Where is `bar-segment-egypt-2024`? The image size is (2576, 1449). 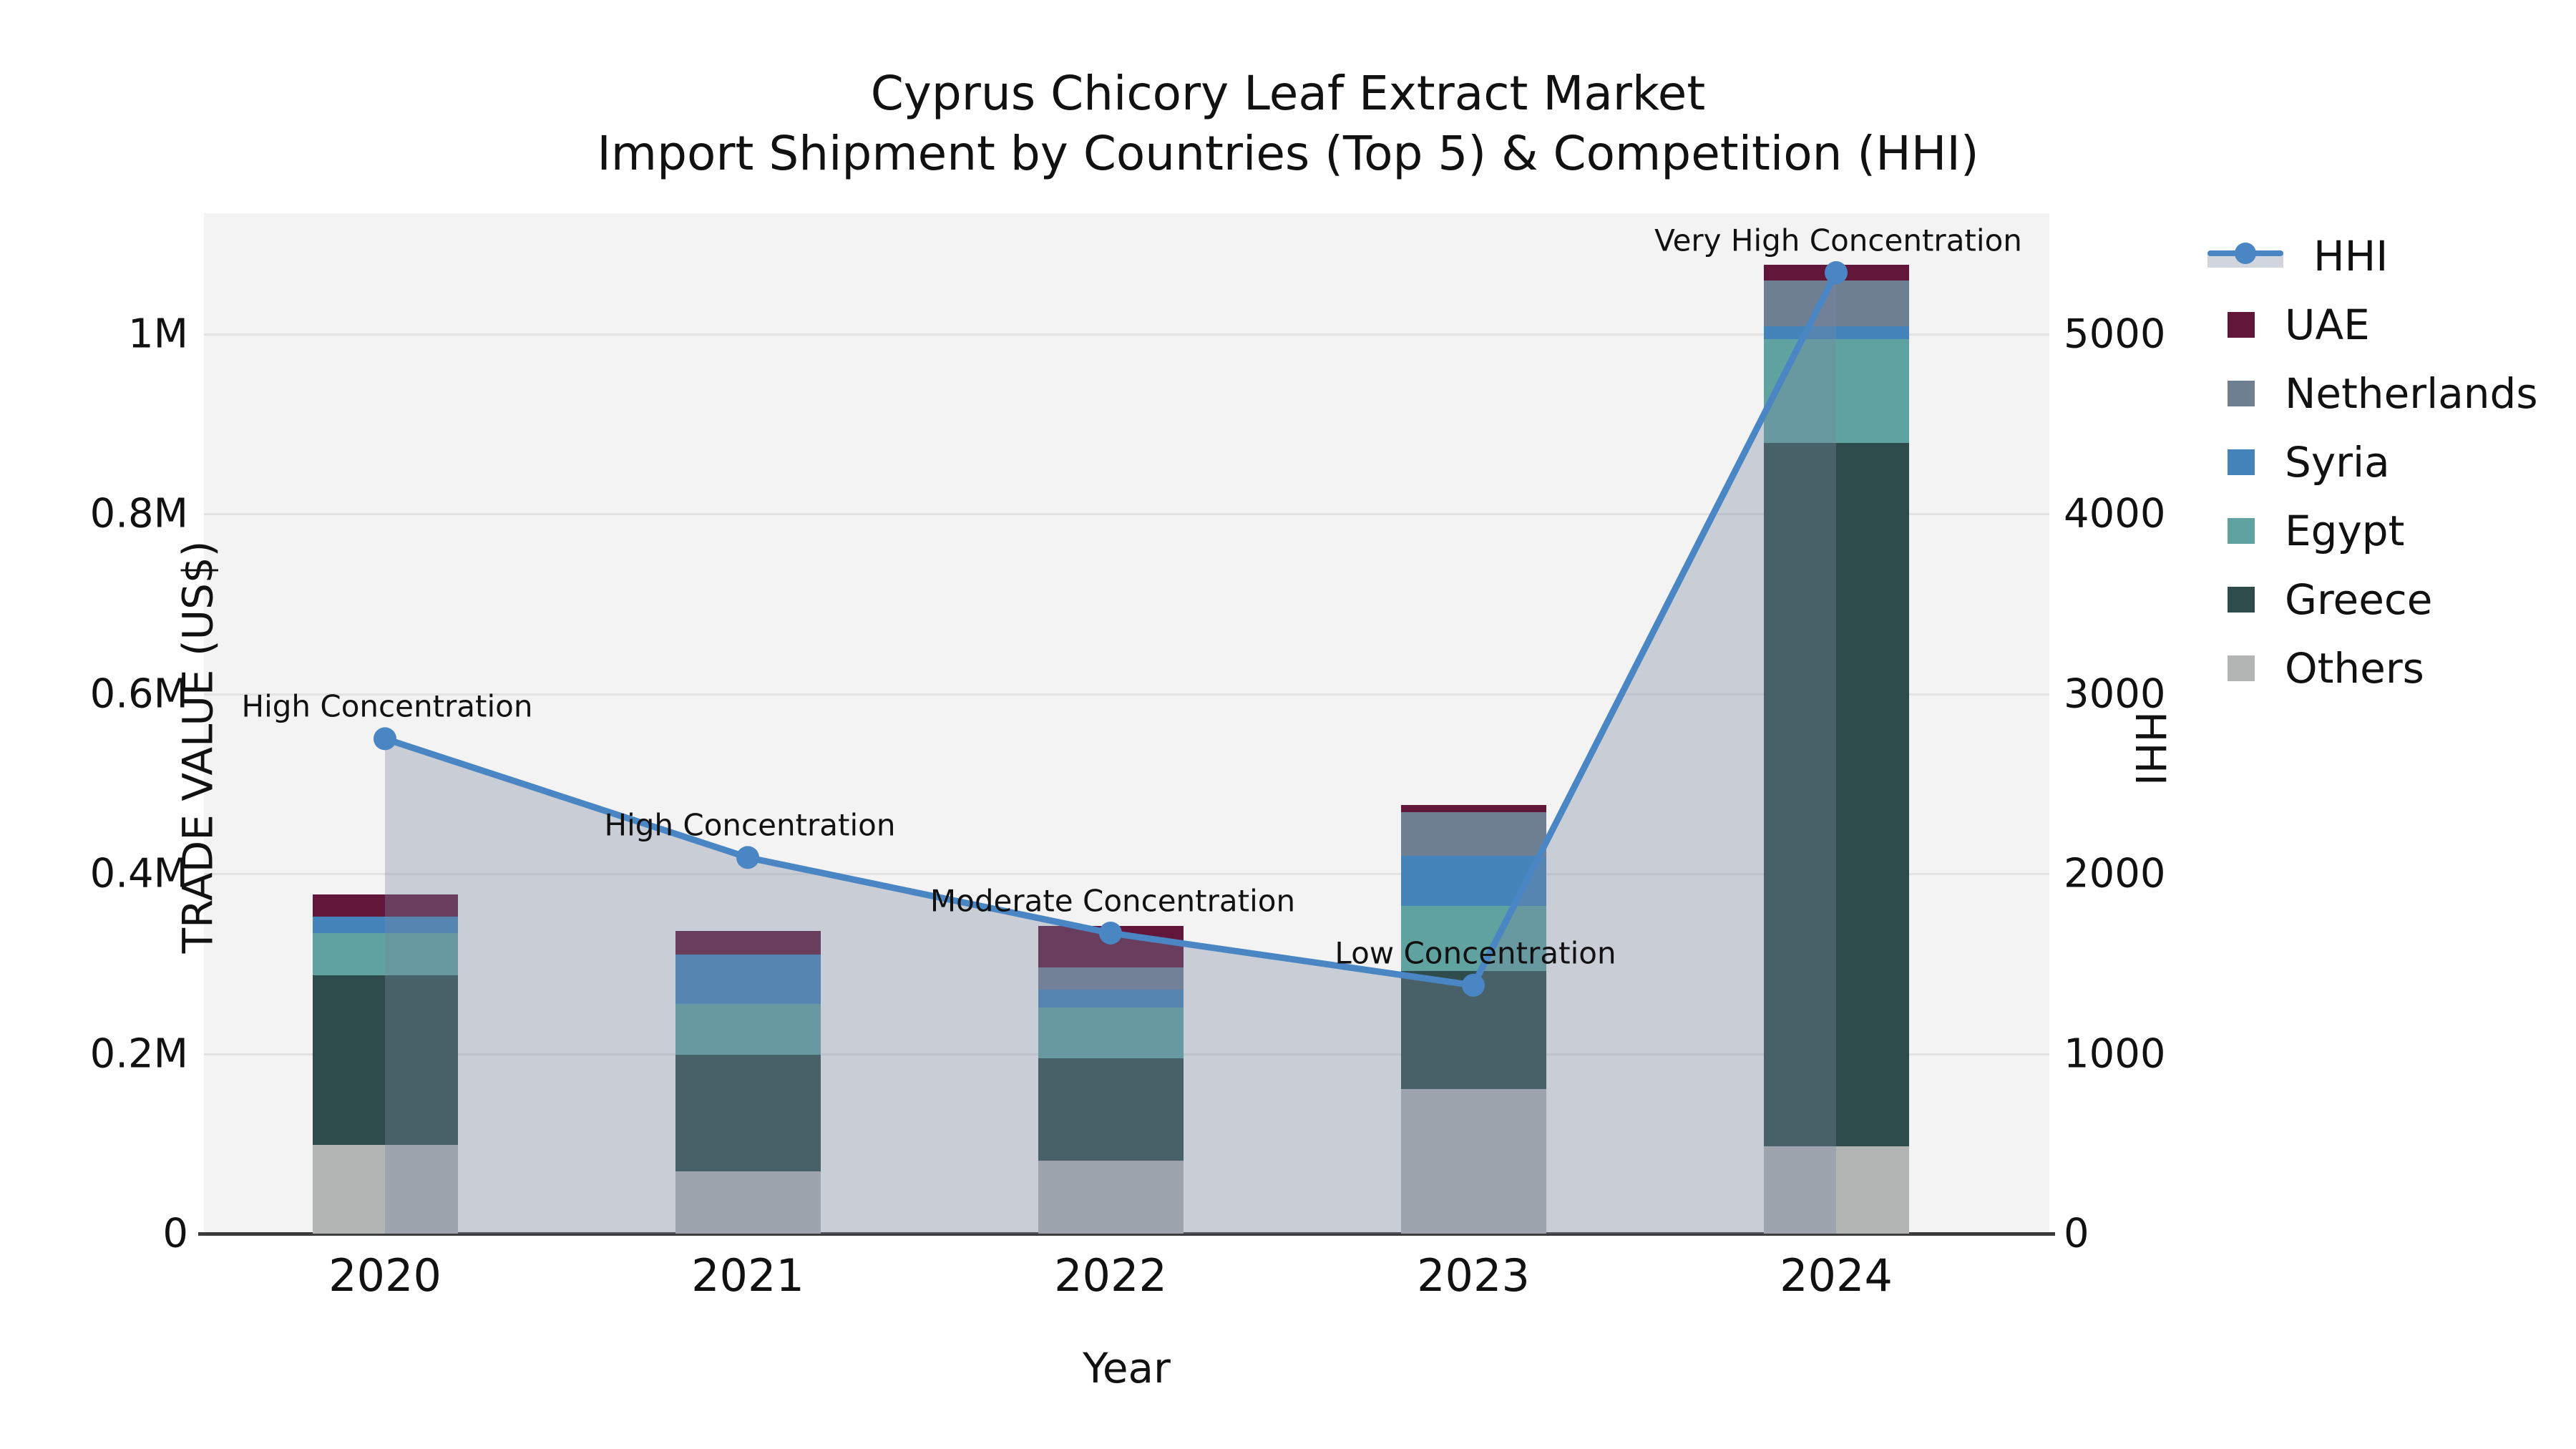 bar-segment-egypt-2024 is located at coordinates (1836, 391).